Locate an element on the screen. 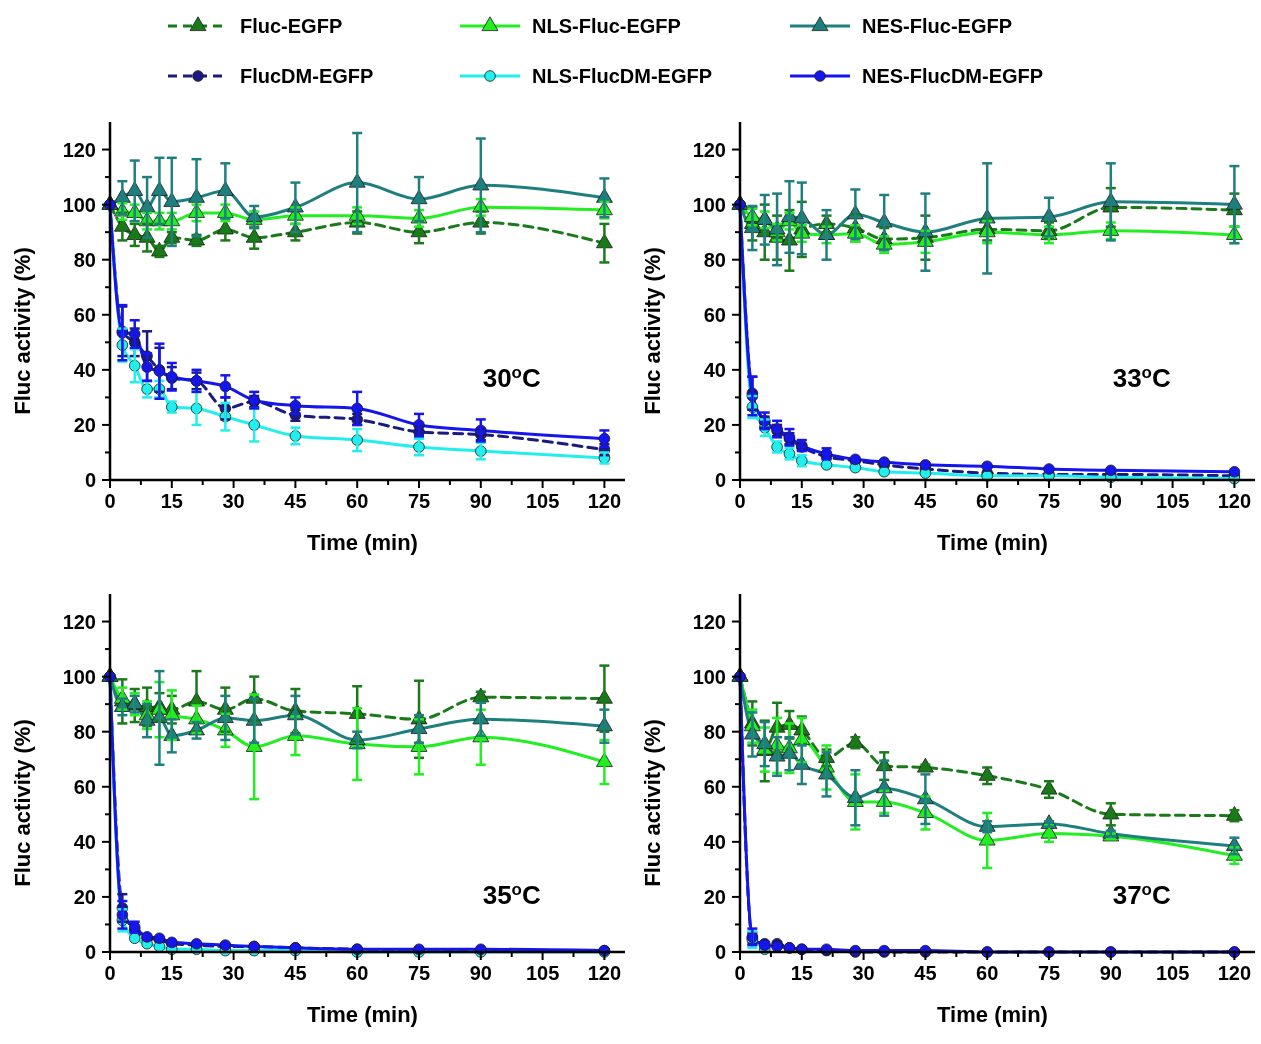 This screenshot has width=1261, height=1044. legend-label: NES-FlucDM-EGFP is located at coordinates (953, 76).